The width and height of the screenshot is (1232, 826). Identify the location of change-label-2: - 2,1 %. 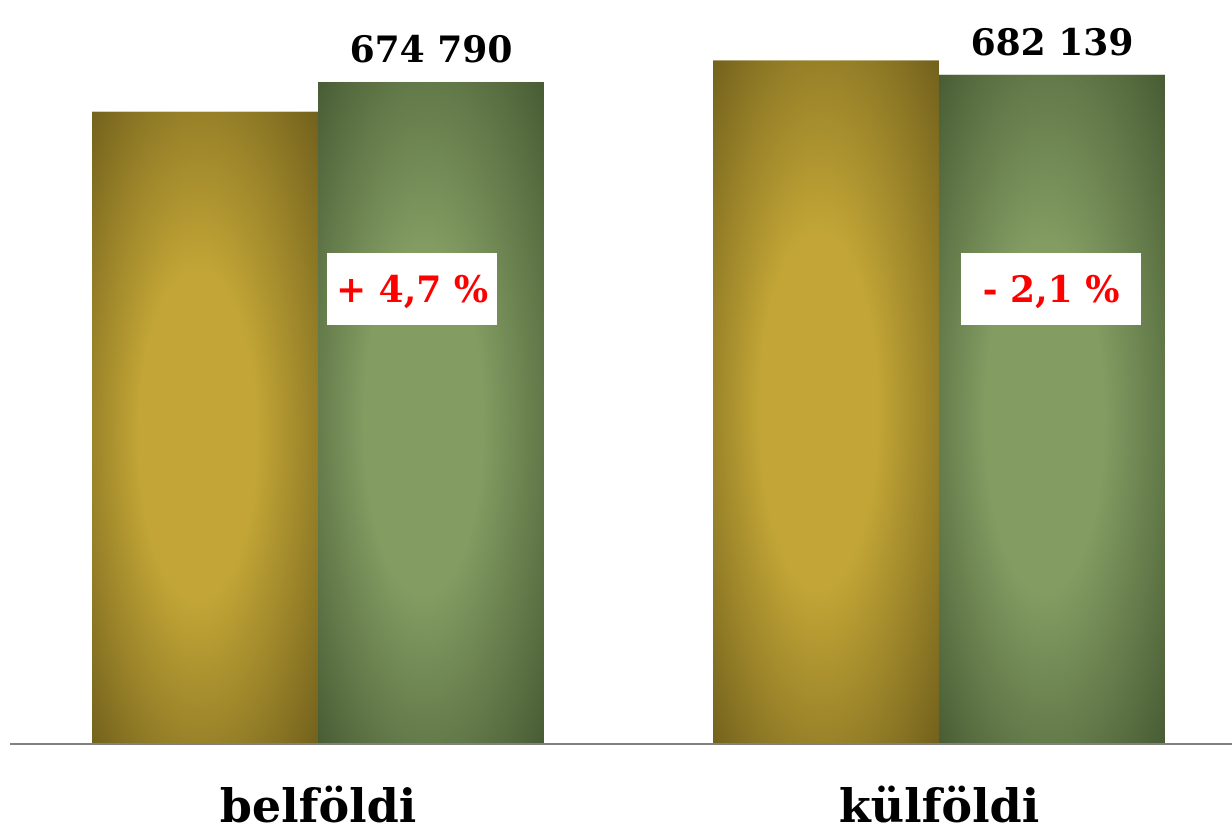
(1051, 290).